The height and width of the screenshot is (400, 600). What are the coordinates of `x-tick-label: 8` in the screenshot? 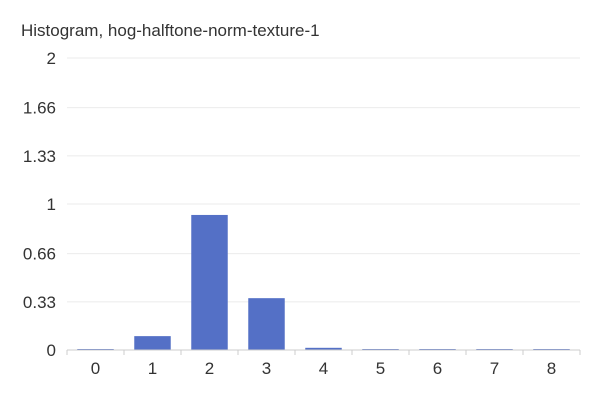 It's located at (551, 368).